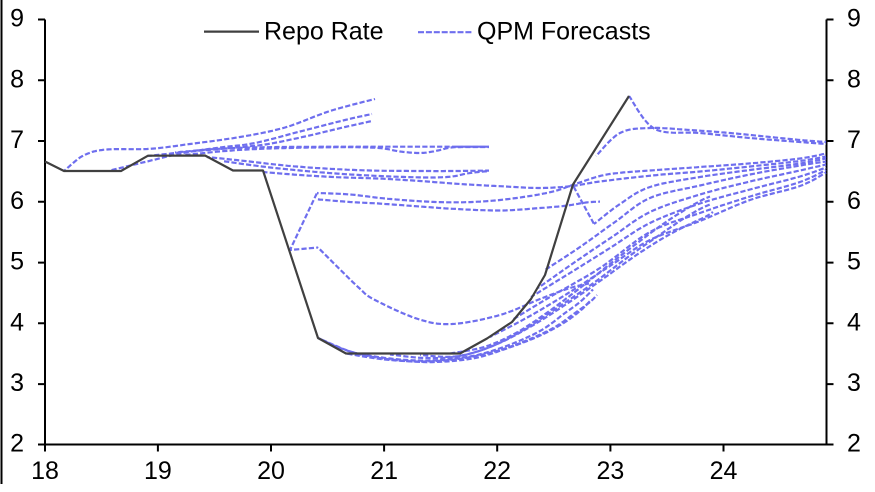 The width and height of the screenshot is (875, 492). Describe the element at coordinates (724, 471) in the screenshot. I see `svg-text: 24` at that location.